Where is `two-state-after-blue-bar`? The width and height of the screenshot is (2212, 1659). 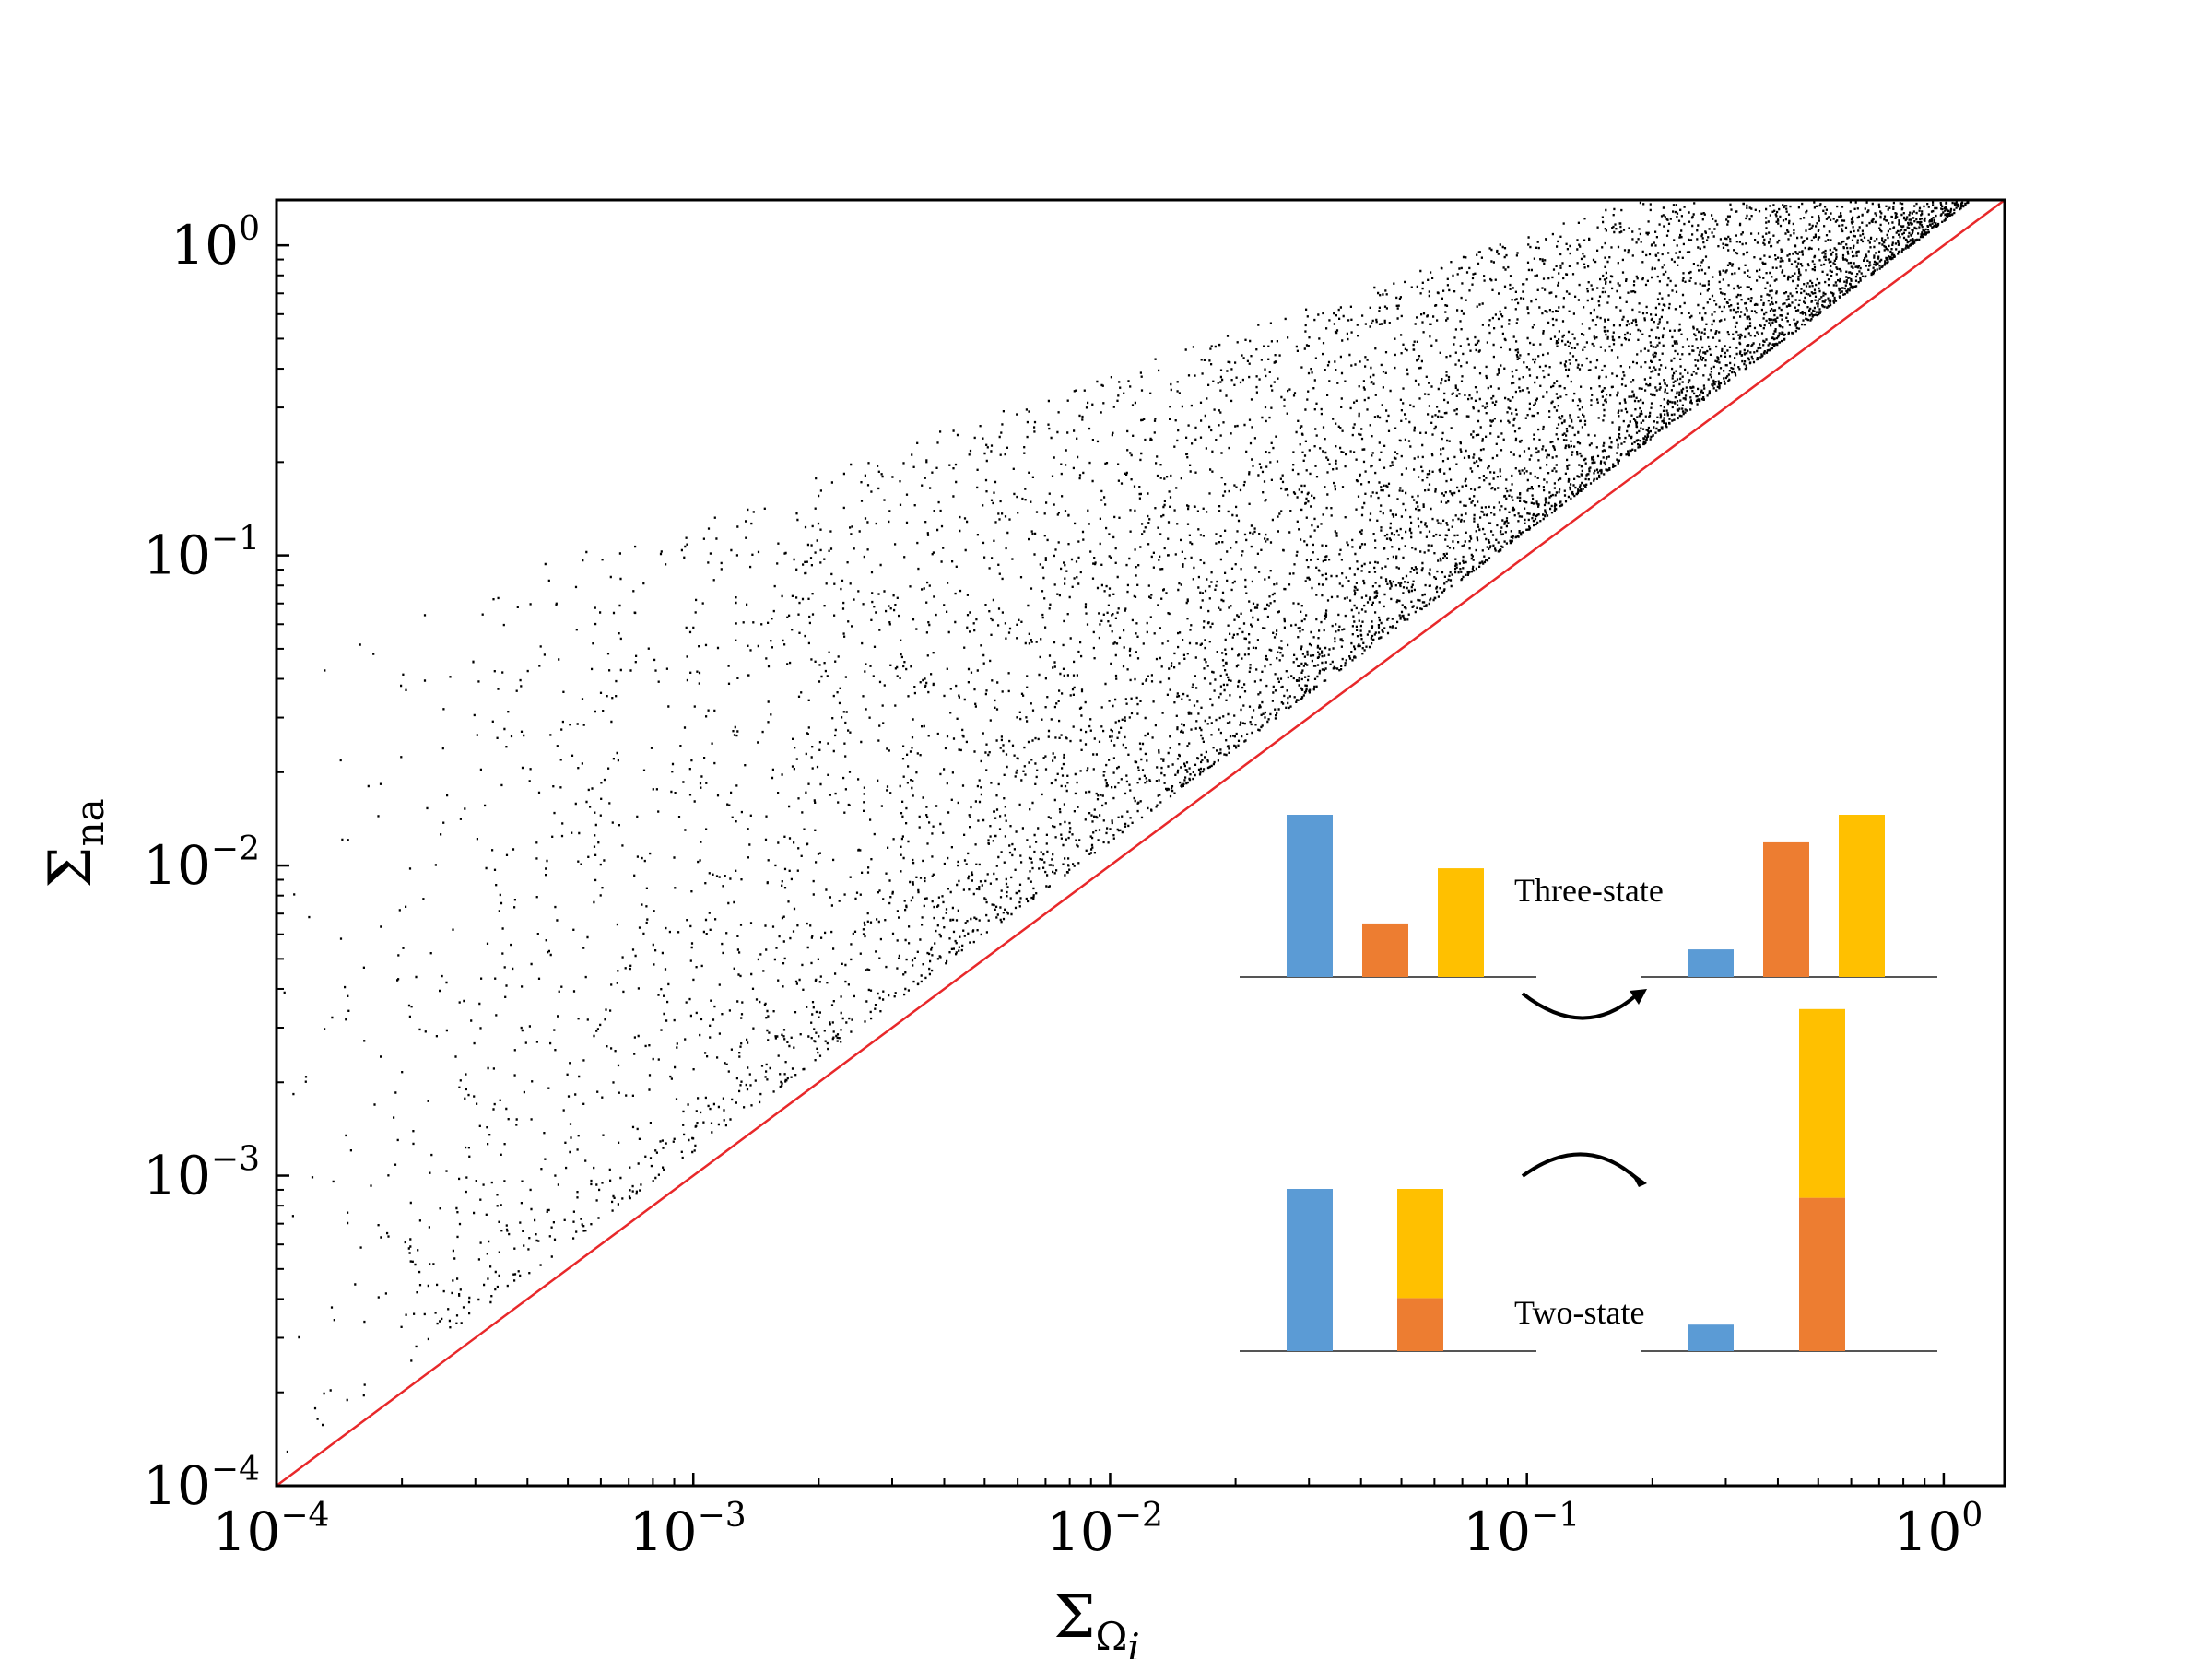
two-state-after-blue-bar is located at coordinates (1711, 1337).